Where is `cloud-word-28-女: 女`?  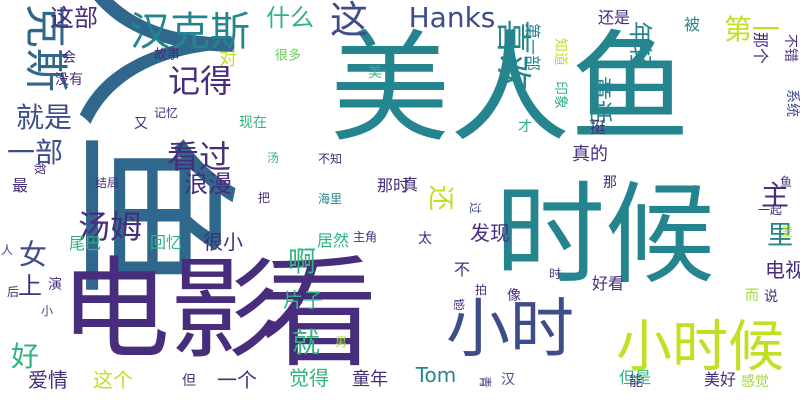 cloud-word-28-女: 女 is located at coordinates (33, 254).